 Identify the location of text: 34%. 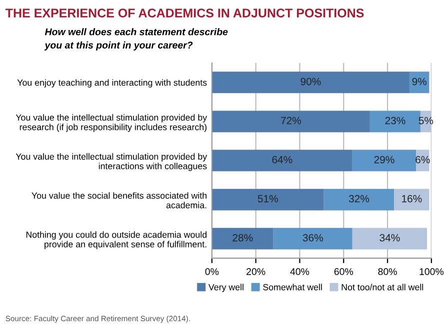
(390, 238).